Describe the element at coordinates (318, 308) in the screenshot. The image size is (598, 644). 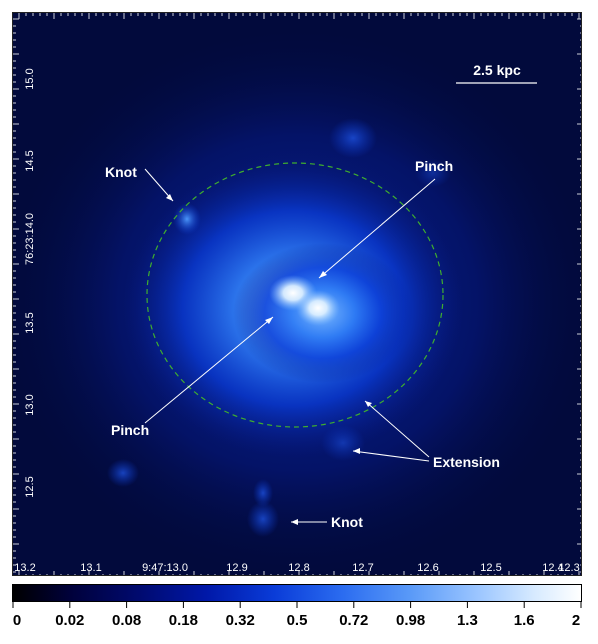
I see `lower-core-blob` at that location.